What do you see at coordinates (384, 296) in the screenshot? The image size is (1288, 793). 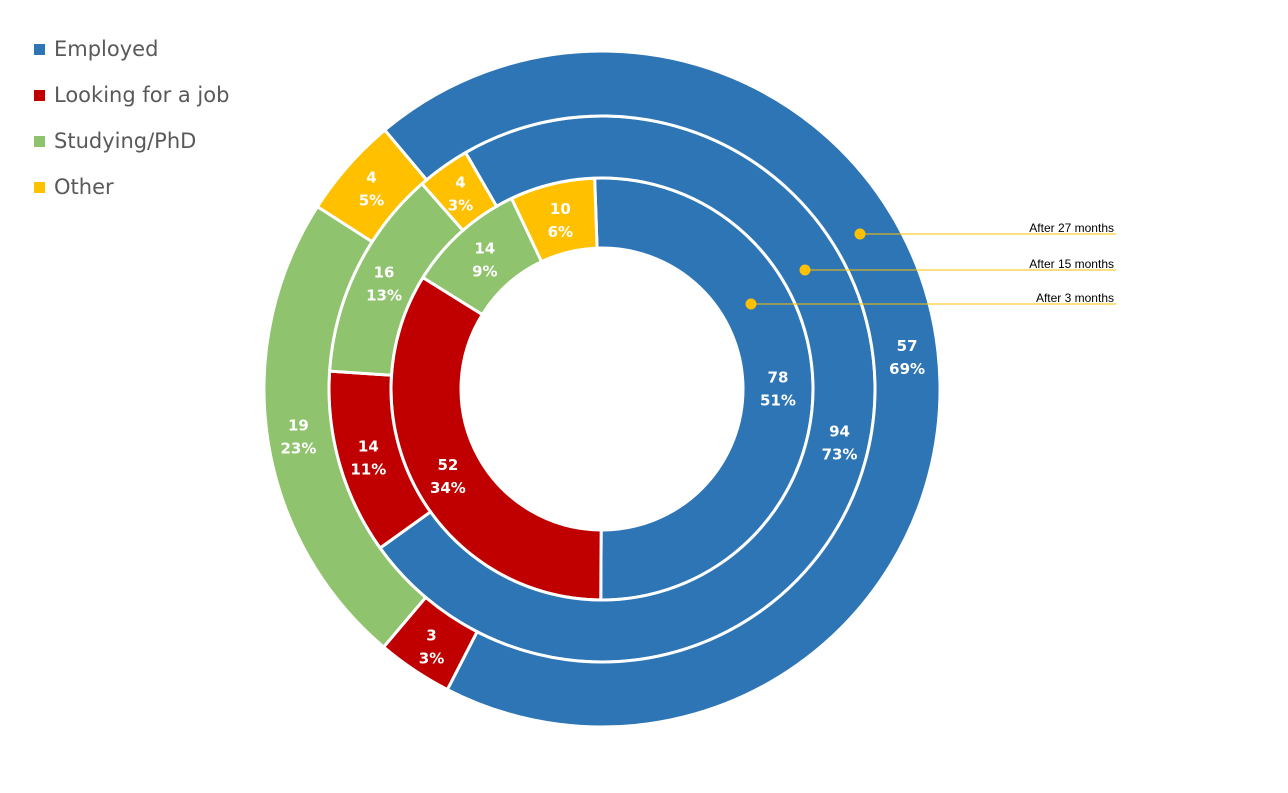 I see `percent-label-ring2-studying: 13%` at bounding box center [384, 296].